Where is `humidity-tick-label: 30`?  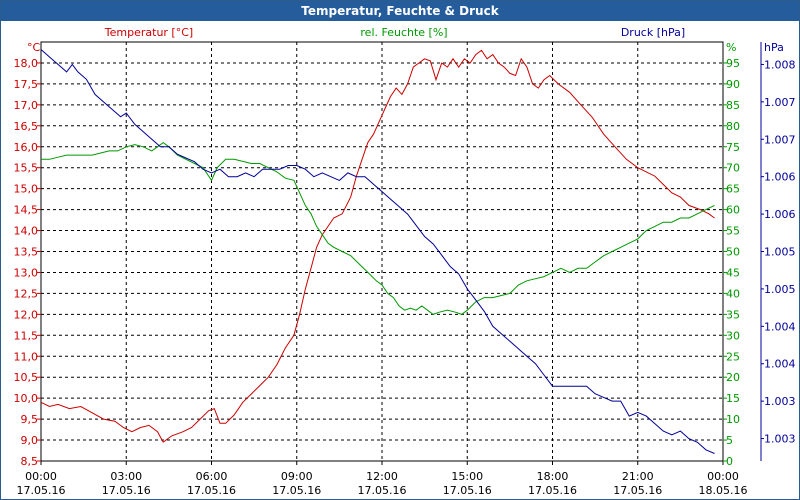
humidity-tick-label: 30 is located at coordinates (733, 335).